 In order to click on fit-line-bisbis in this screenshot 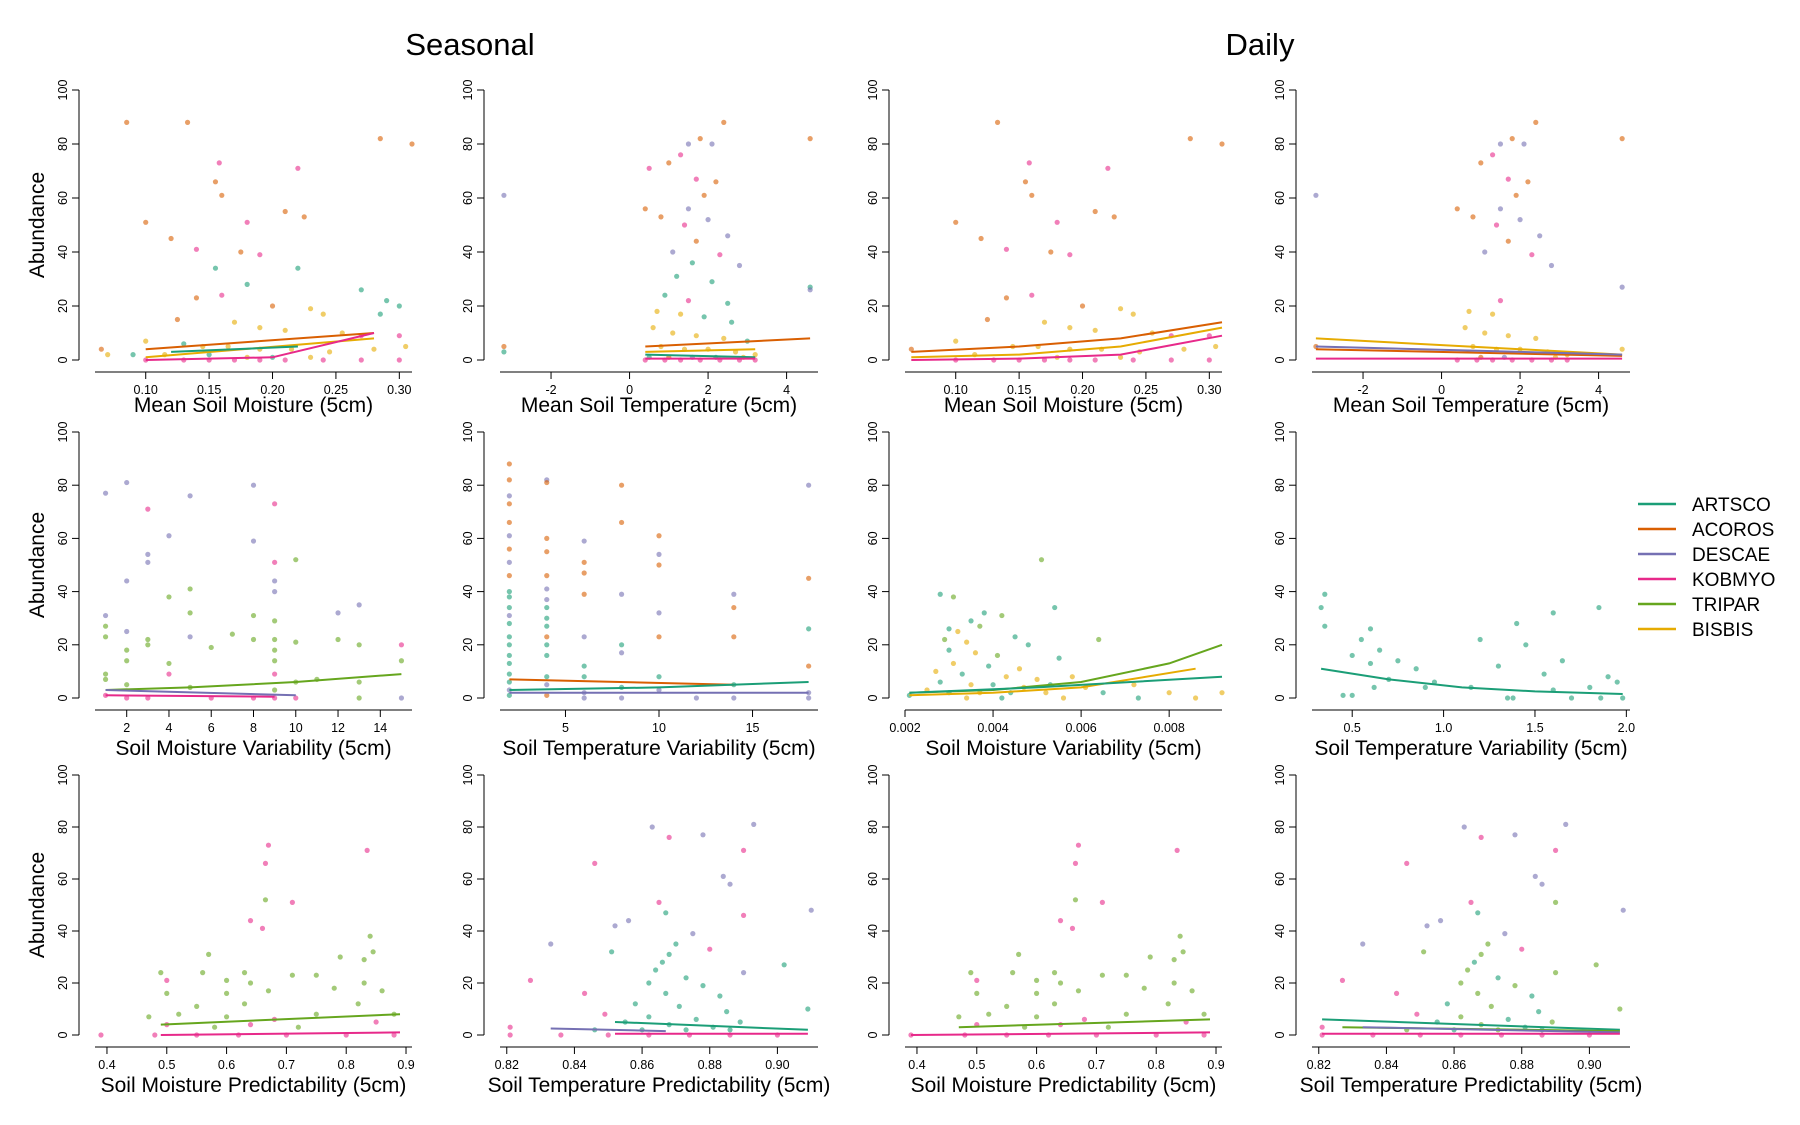, I will do `click(1469, 346)`.